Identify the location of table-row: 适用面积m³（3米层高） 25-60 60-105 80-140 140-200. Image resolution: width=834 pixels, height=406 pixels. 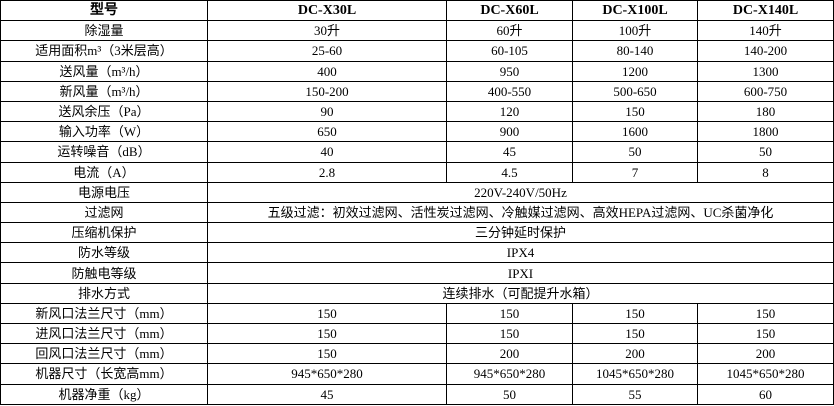
(417, 51).